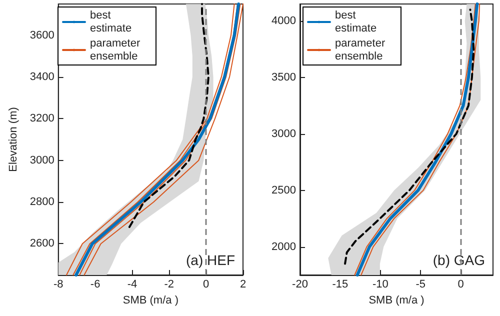 The height and width of the screenshot is (316, 500). What do you see at coordinates (459, 260) in the screenshot?
I see `annotation: (b) GAG` at bounding box center [459, 260].